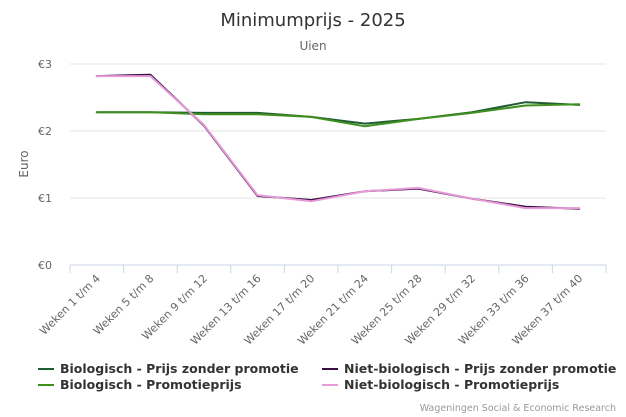 The width and height of the screenshot is (626, 417). What do you see at coordinates (45, 165) in the screenshot?
I see `y-axis-ticks: €0 €1 €2 €3` at bounding box center [45, 165].